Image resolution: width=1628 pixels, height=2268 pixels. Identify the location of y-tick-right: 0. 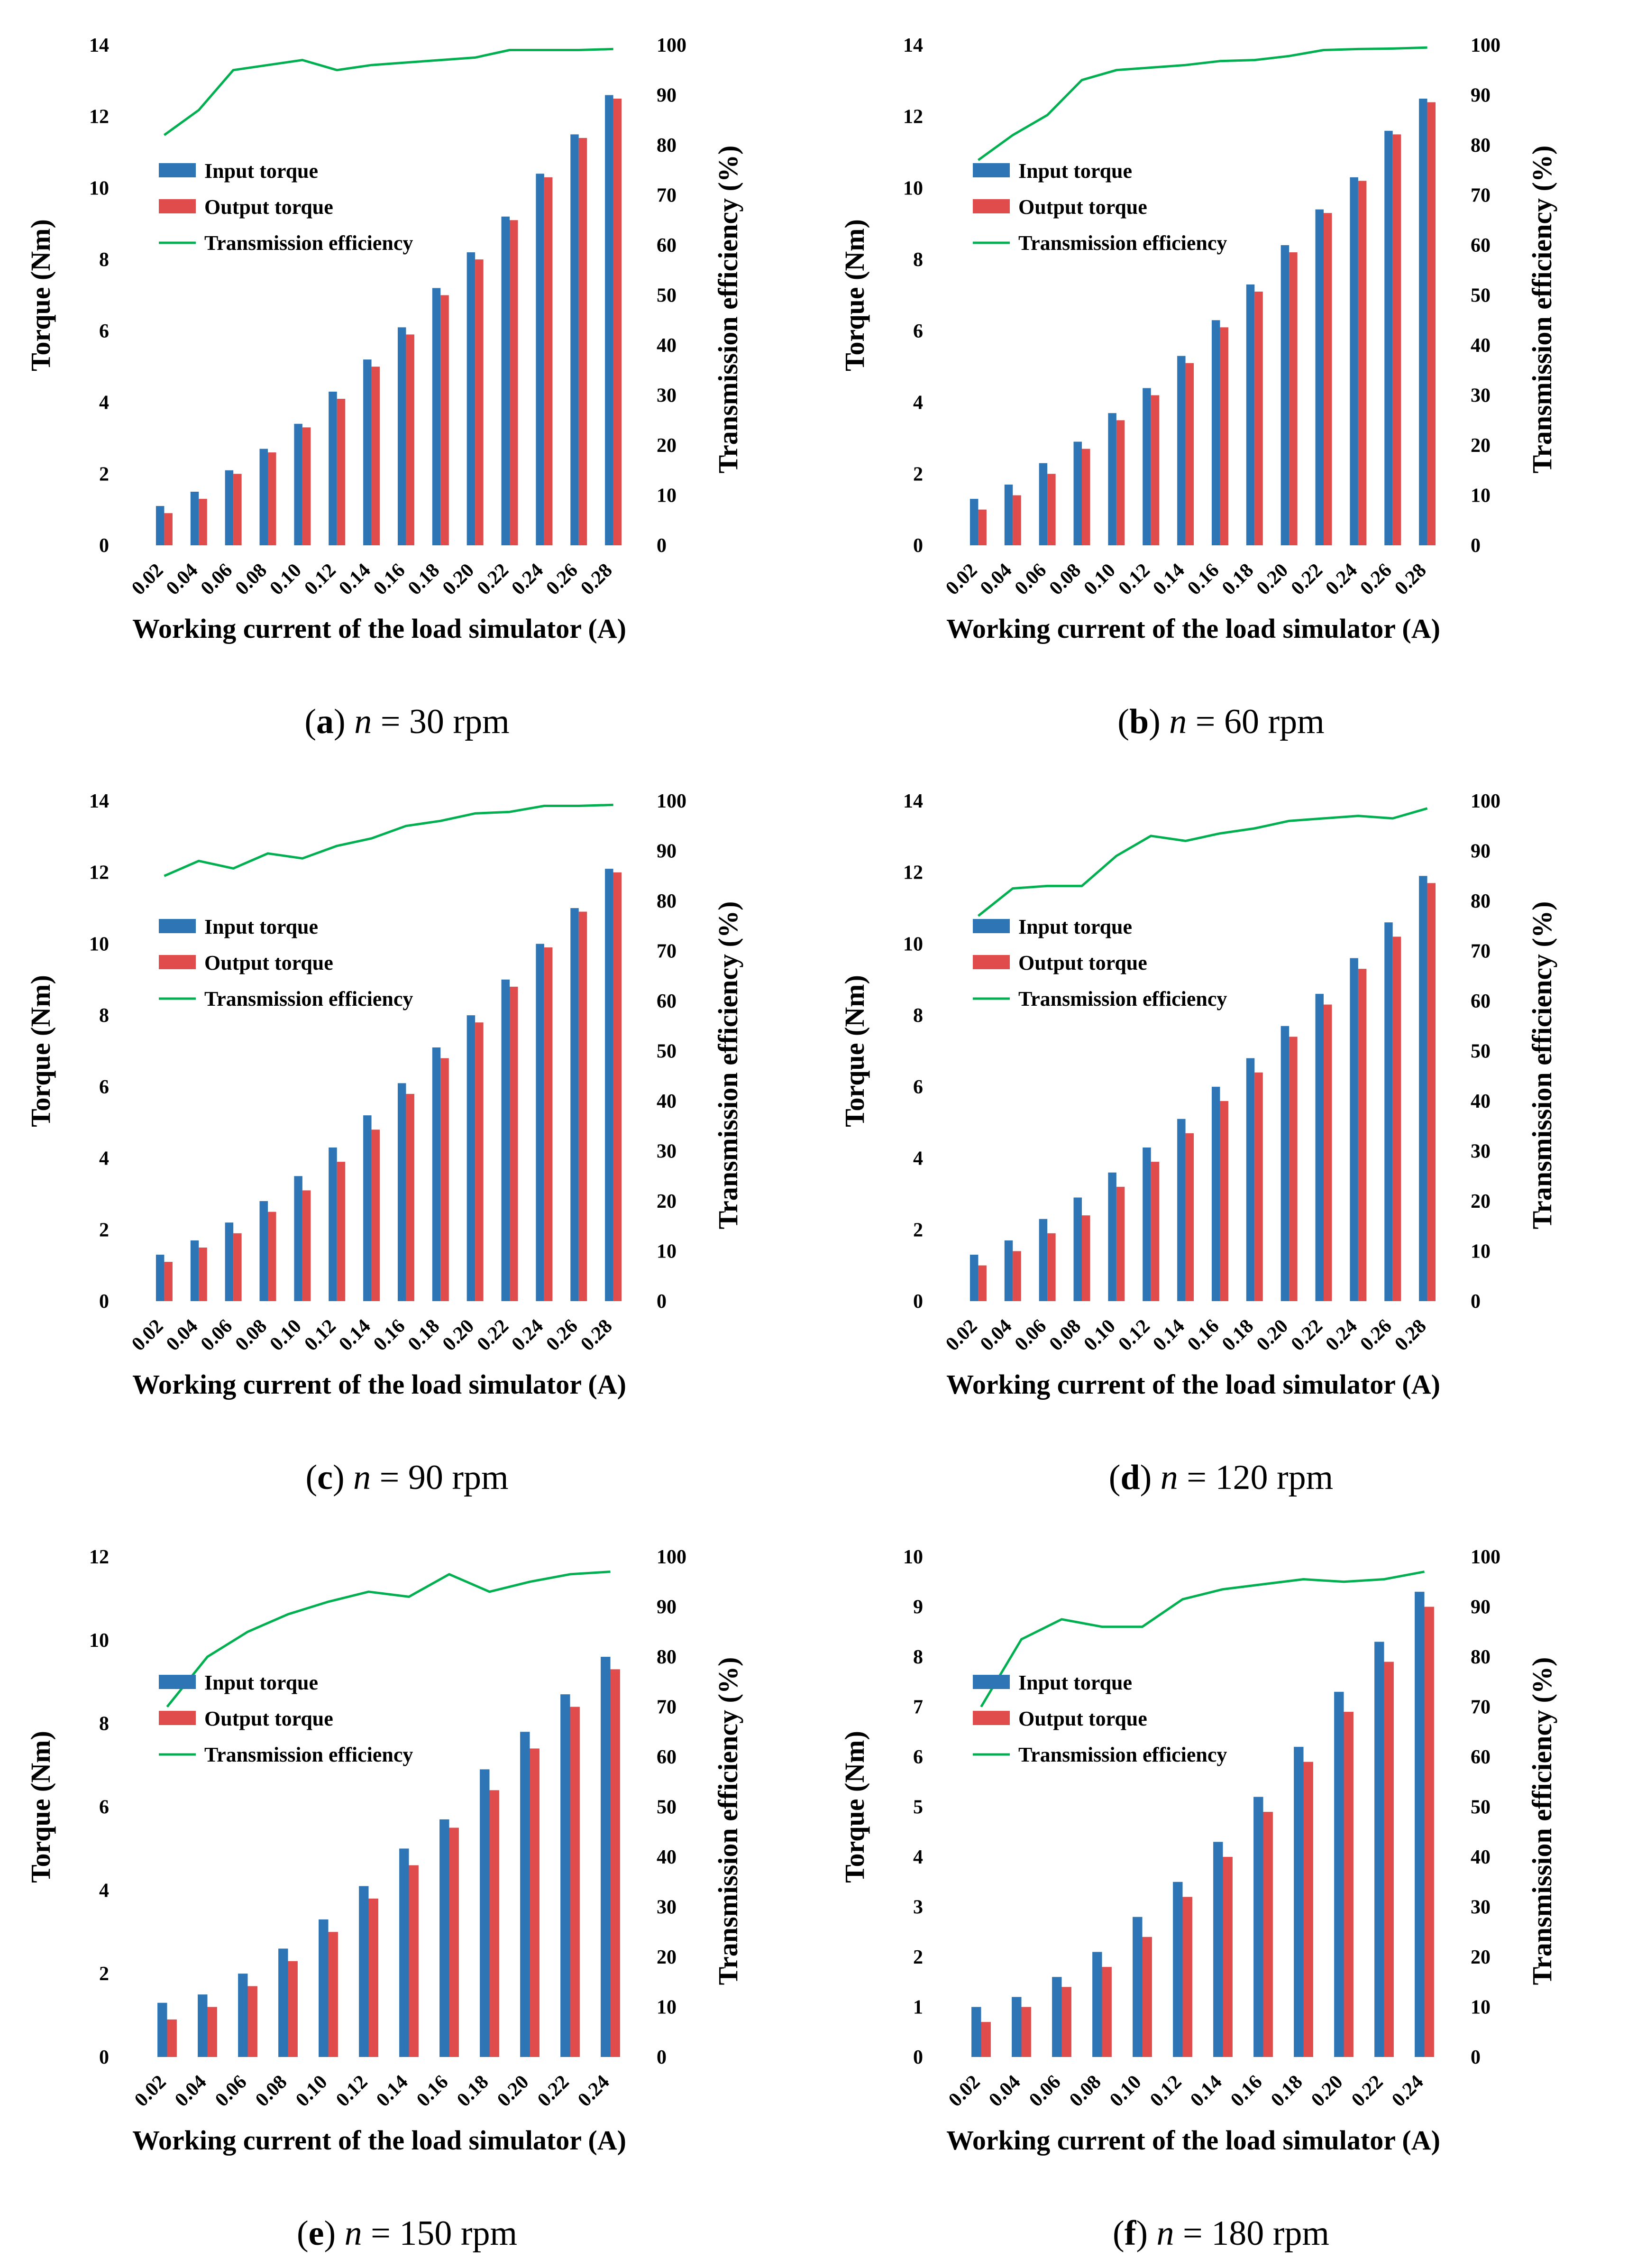
(1476, 1302).